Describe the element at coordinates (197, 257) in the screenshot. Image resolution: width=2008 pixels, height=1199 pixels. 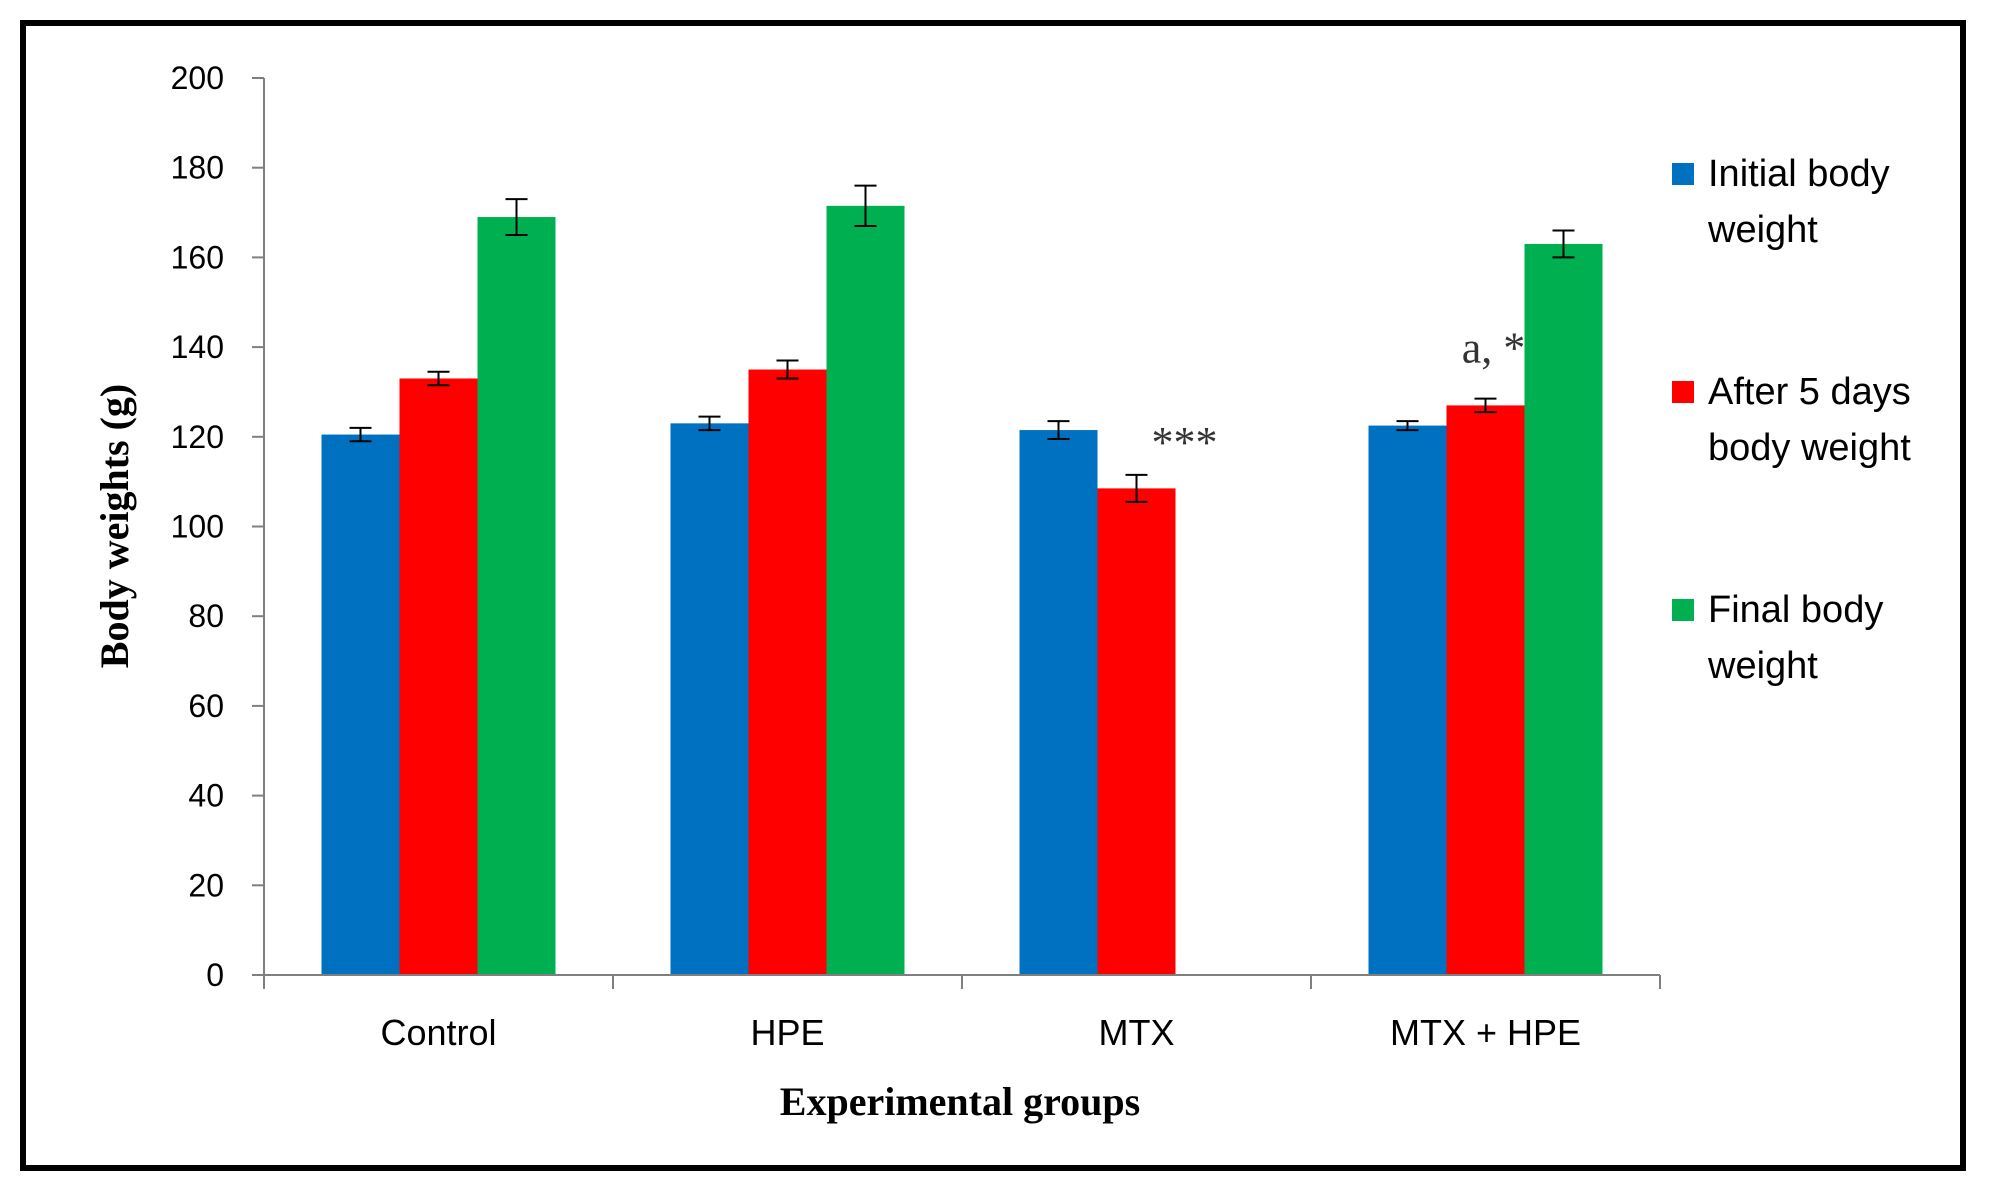
I see `y-tick-label: 160` at that location.